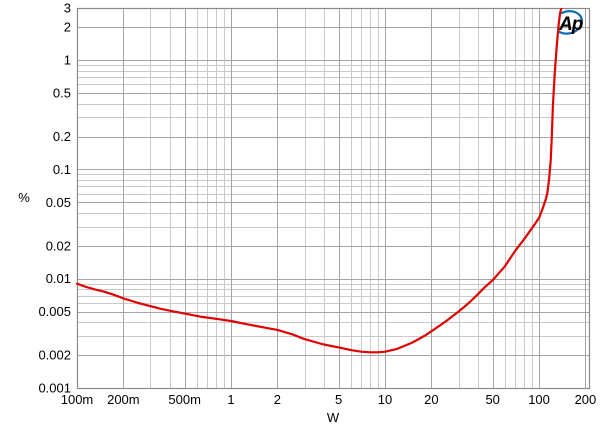 Image resolution: width=600 pixels, height=432 pixels. Describe the element at coordinates (385, 399) in the screenshot. I see `x-tick-label: 10` at that location.